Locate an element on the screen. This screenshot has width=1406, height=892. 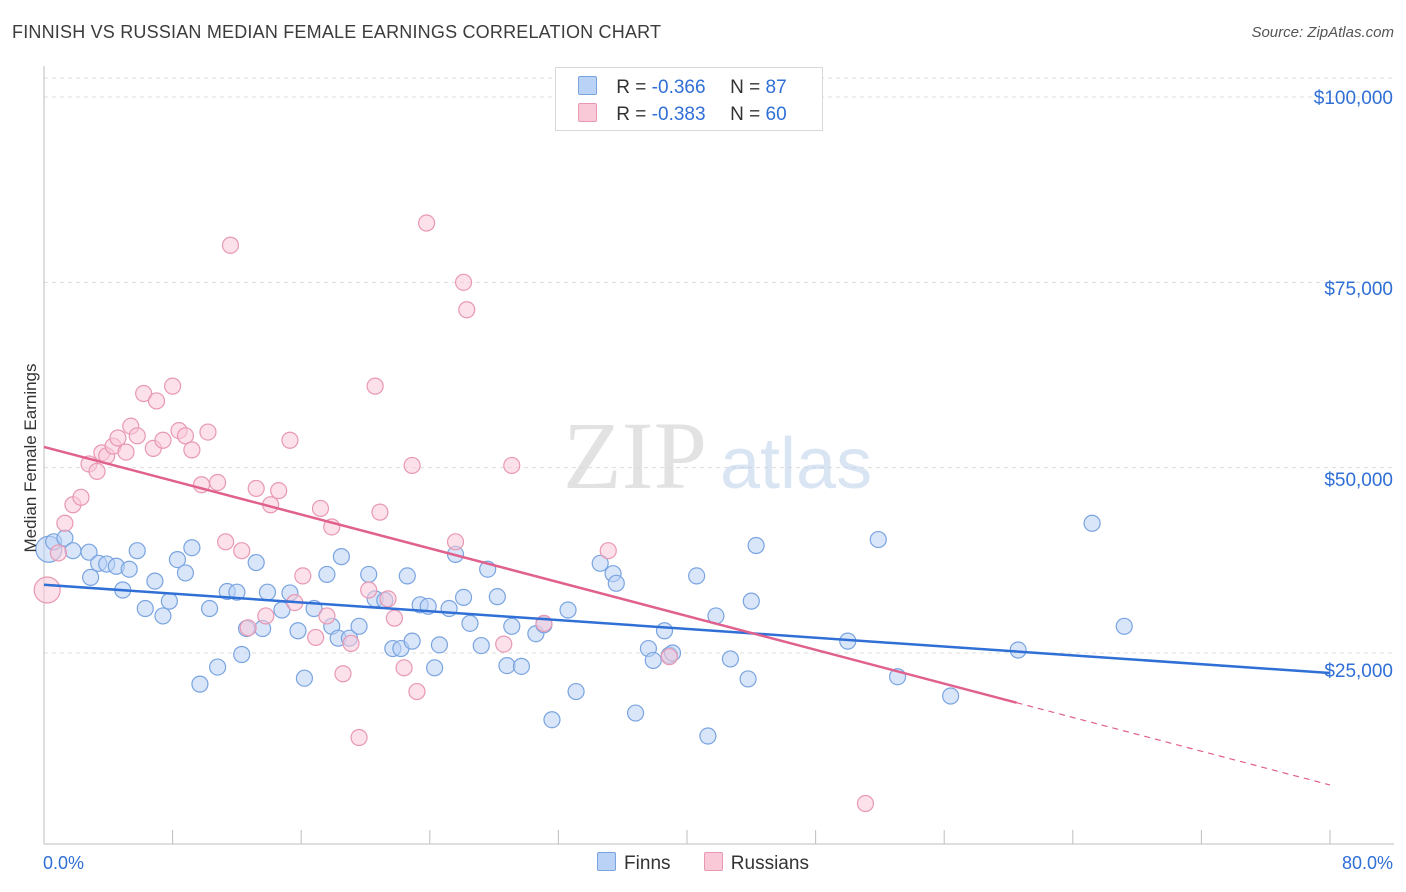
russians-r-value: -0.383 is located at coordinates (678, 114).